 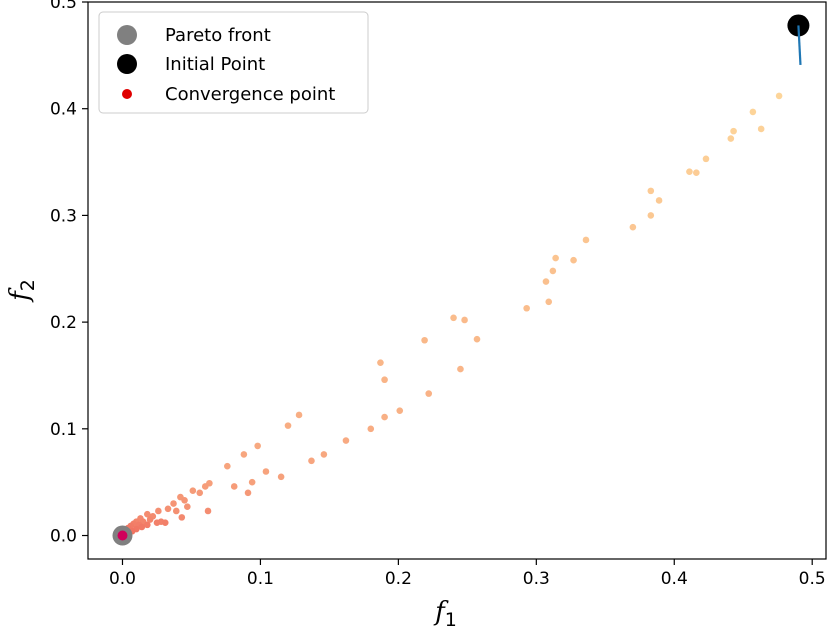 I want to click on y-axis-label: f2, so click(x=22, y=291).